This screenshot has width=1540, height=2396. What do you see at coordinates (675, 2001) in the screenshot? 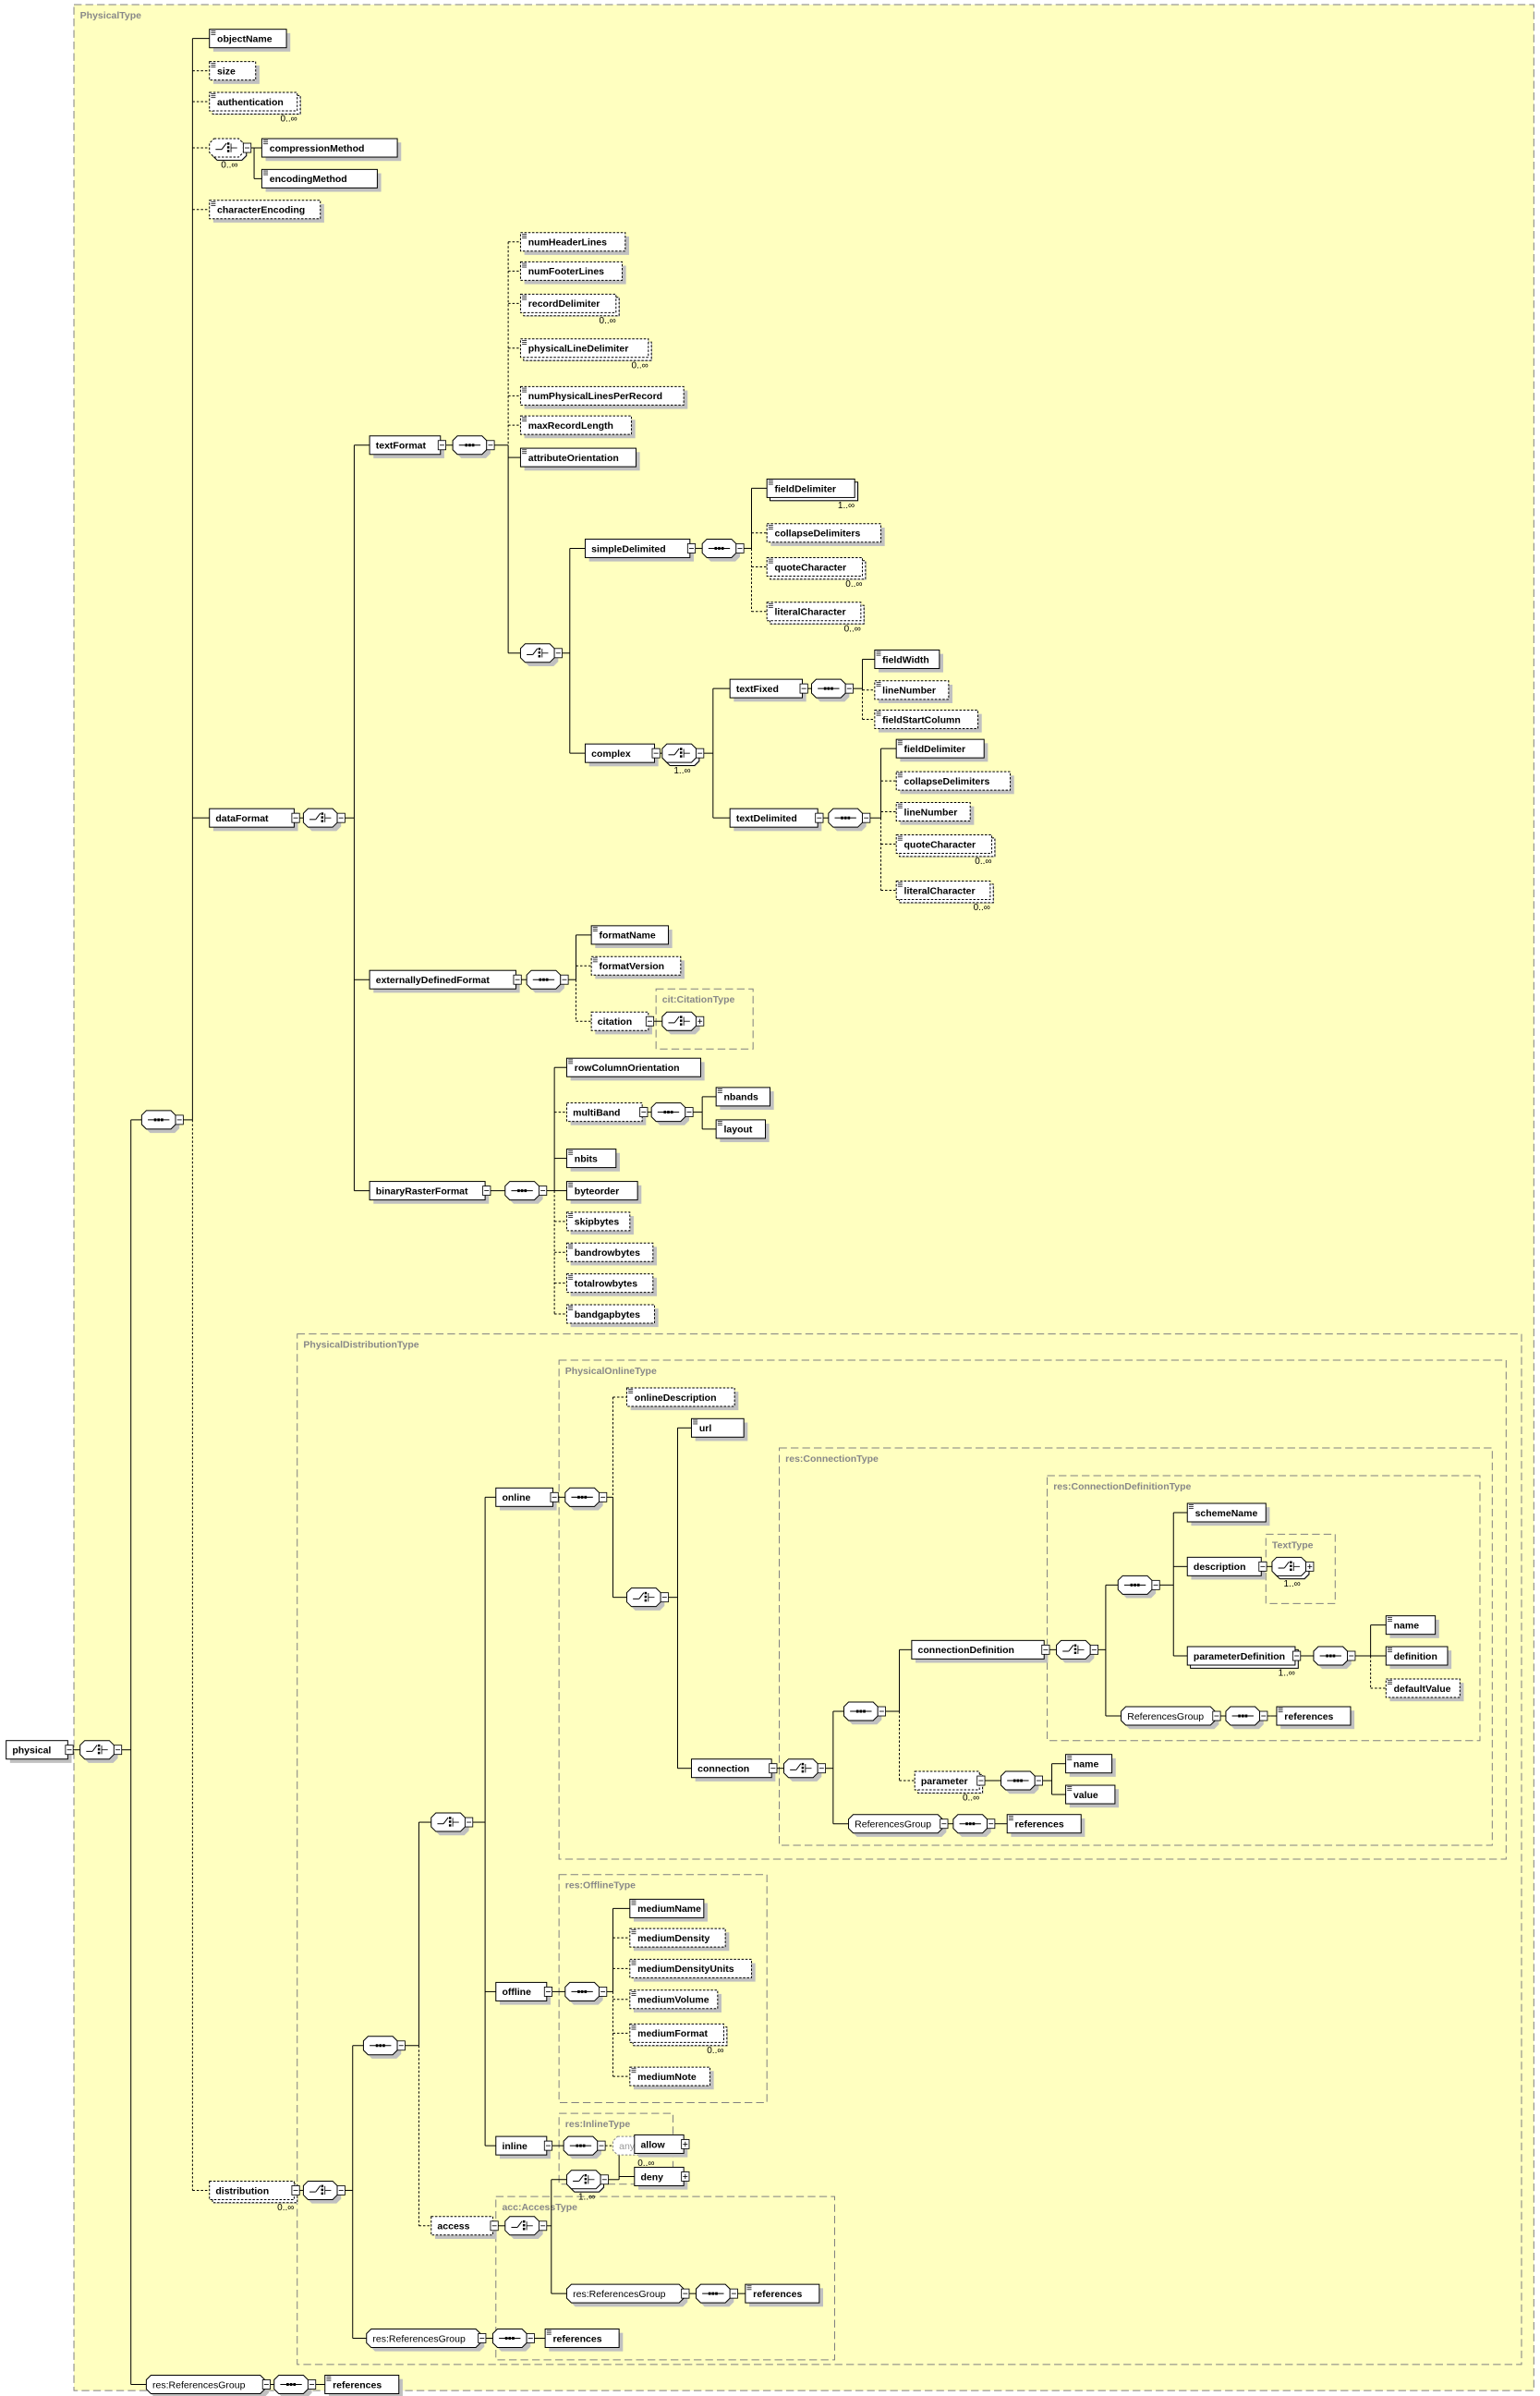
I see `element-mediumVolume: mediumVolume` at bounding box center [675, 2001].